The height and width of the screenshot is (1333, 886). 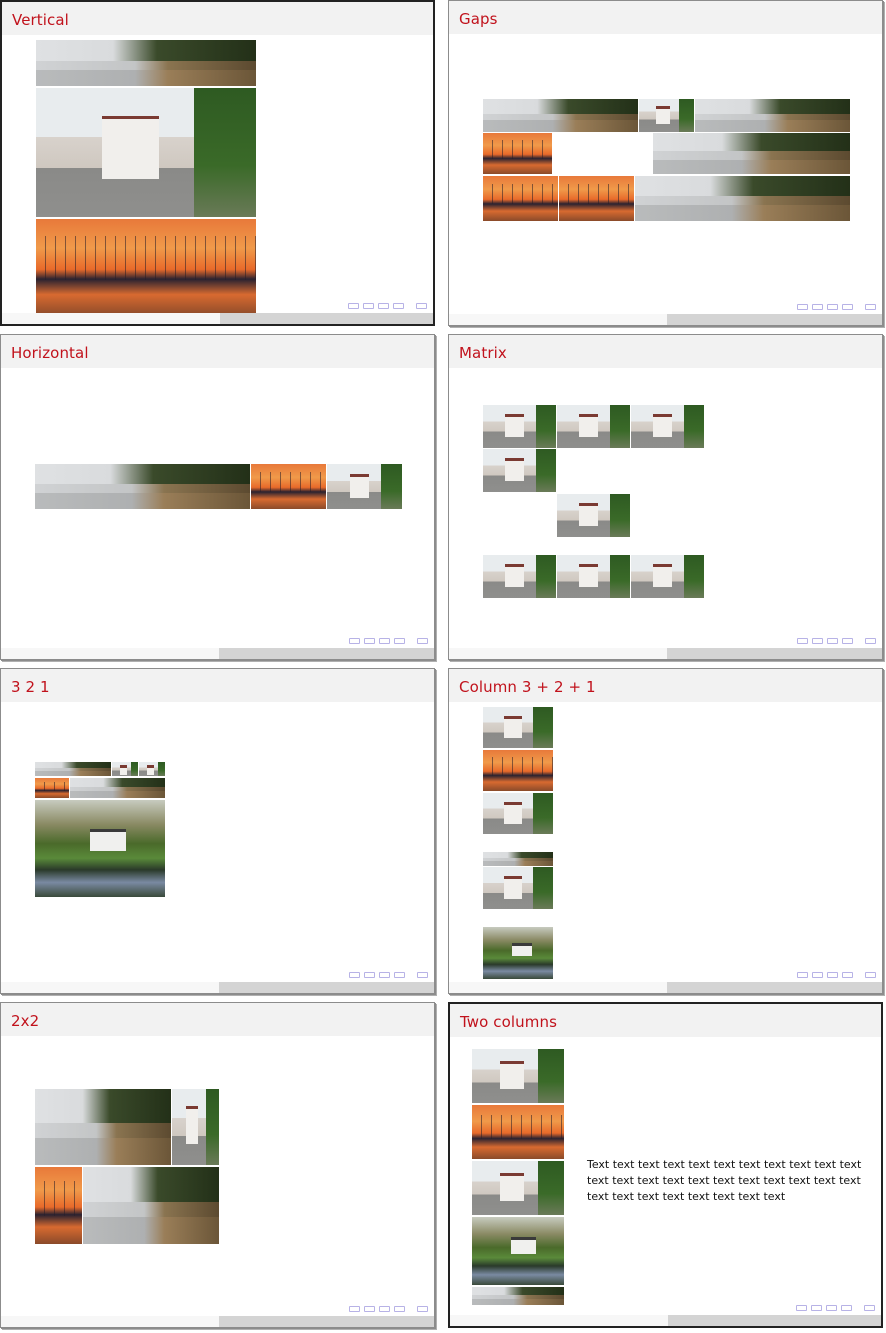 What do you see at coordinates (217, 1019) in the screenshot?
I see `slide-header: 2x2` at bounding box center [217, 1019].